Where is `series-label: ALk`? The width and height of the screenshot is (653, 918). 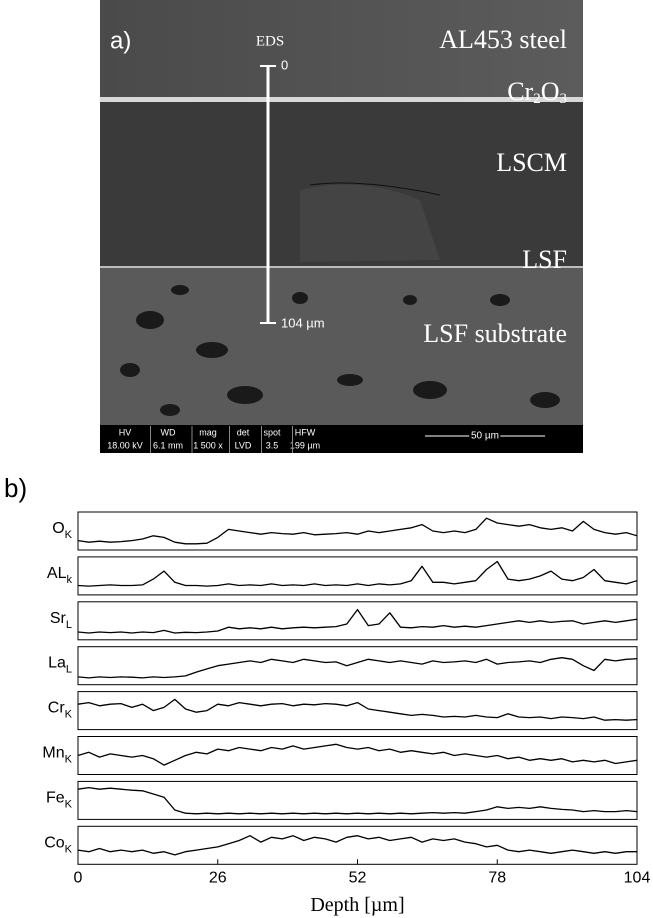 series-label: ALk is located at coordinates (60, 575).